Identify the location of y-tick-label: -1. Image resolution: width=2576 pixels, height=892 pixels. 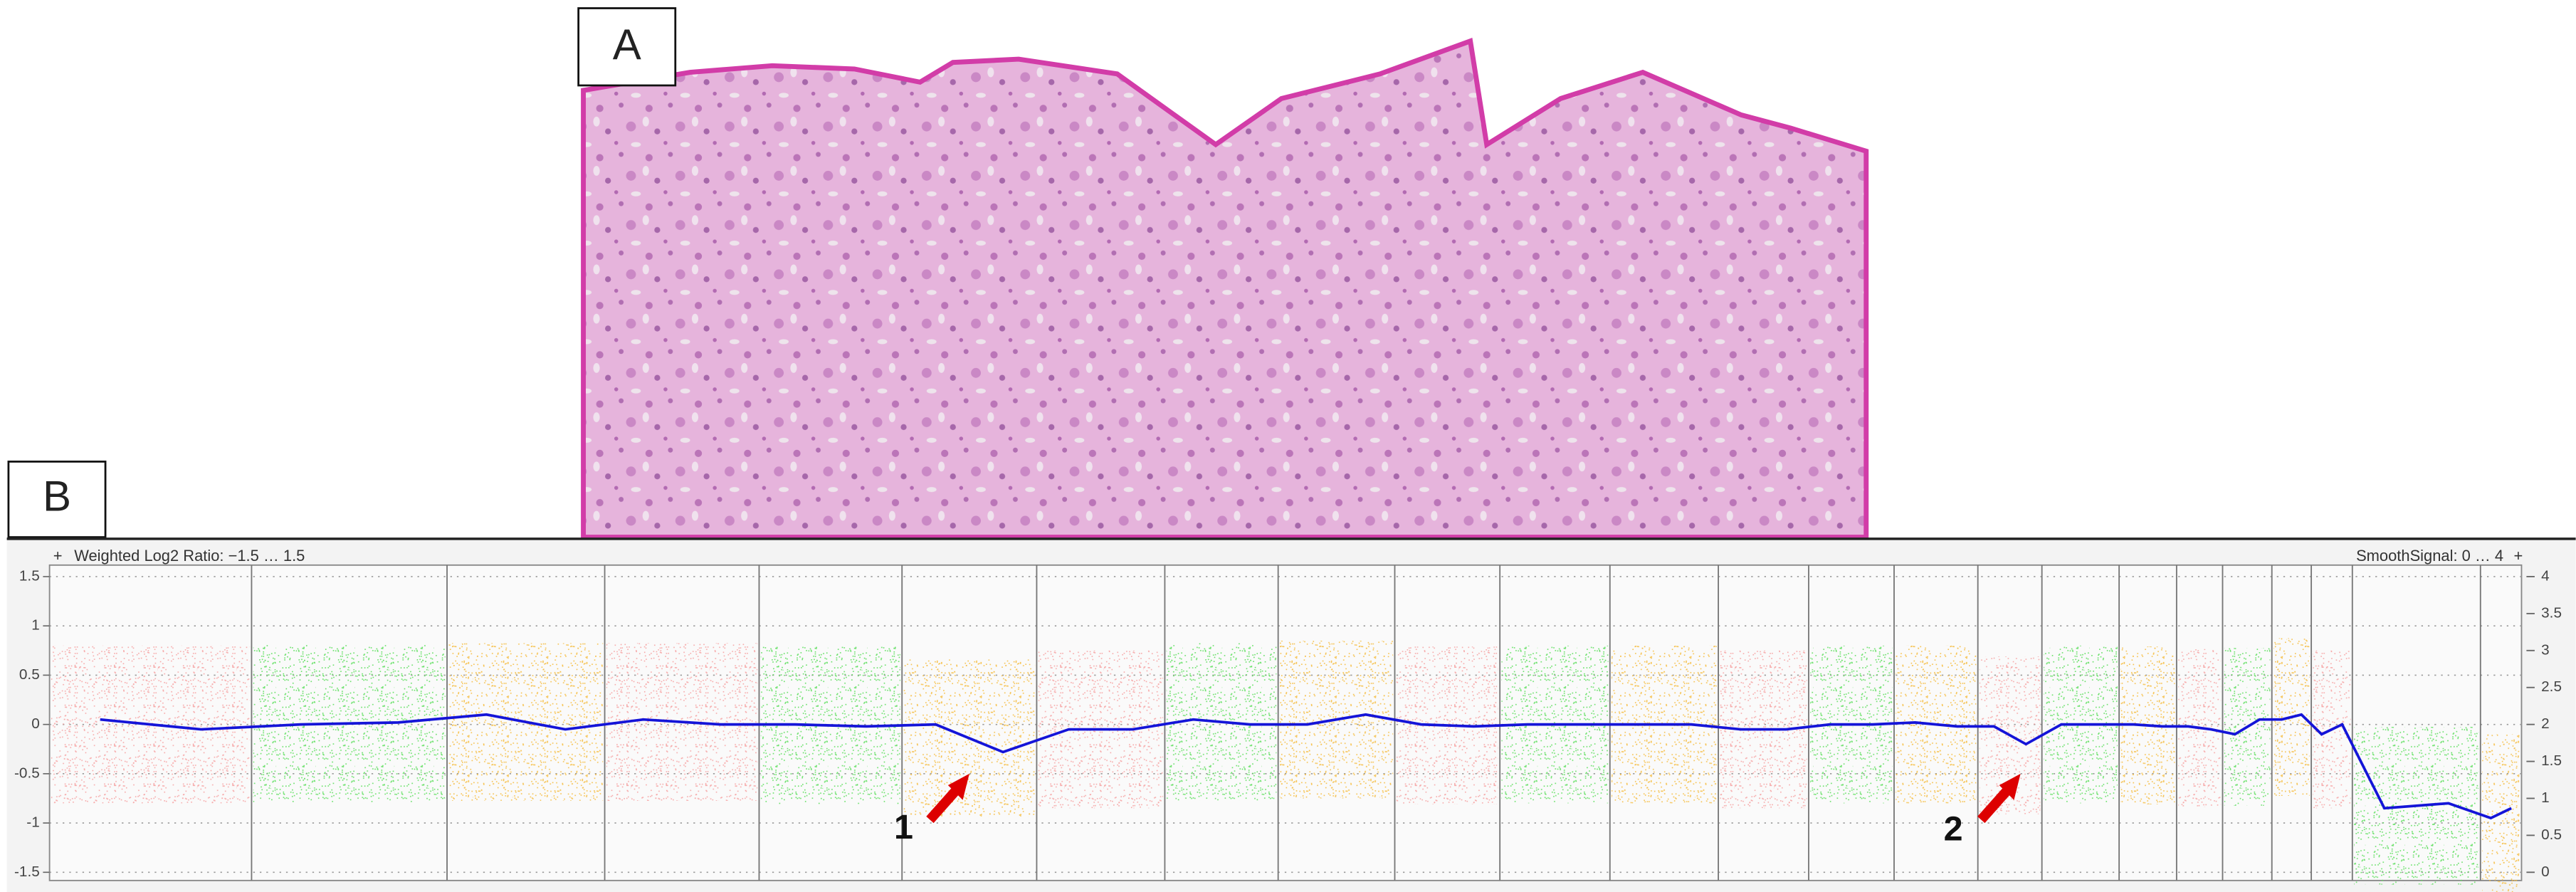
(32, 822).